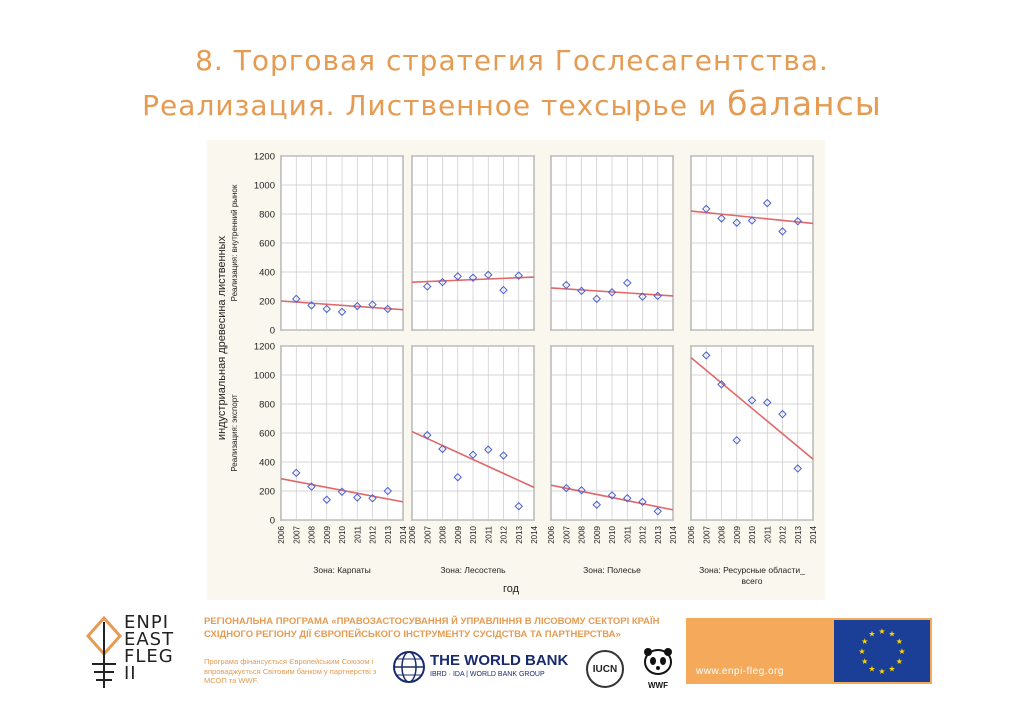  I want to click on enpi-east-fleg-logo: ENPI EAST FLEG II, so click(138, 653).